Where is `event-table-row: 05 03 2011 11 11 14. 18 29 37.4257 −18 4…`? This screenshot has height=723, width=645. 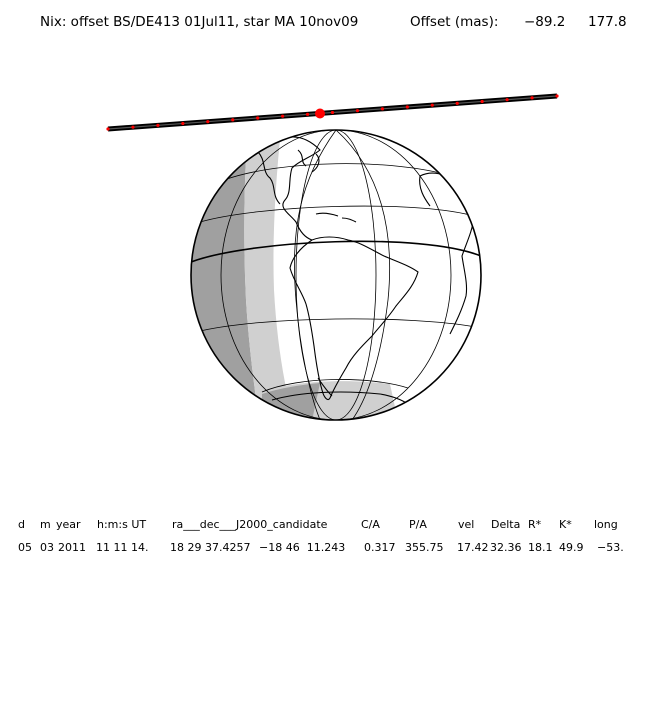
event-table-row: 05 03 2011 11 11 14. 18 29 37.4257 −18 4… is located at coordinates (322, 548).